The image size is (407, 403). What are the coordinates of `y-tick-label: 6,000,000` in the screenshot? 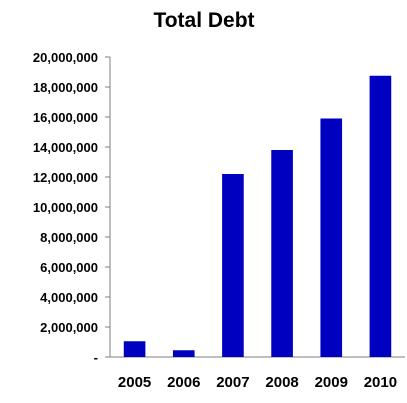 It's located at (69, 267).